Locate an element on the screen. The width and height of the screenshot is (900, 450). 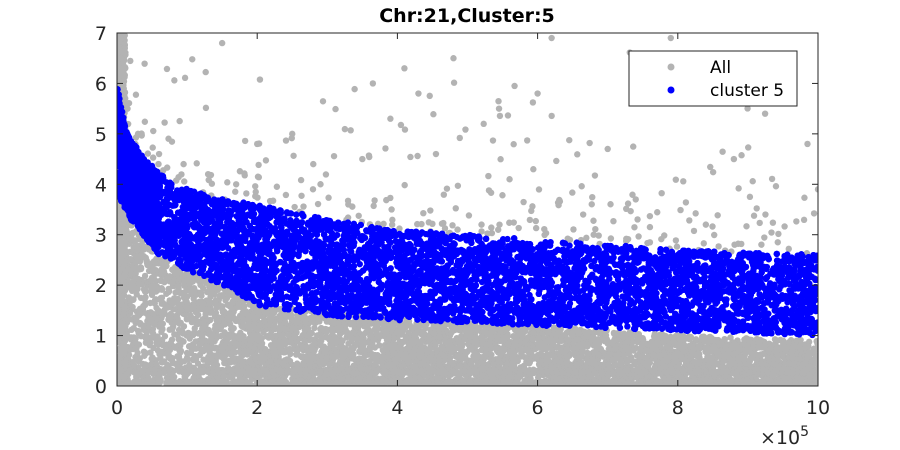
chart-title: Chr:21,Cluster:5 is located at coordinates (467, 16).